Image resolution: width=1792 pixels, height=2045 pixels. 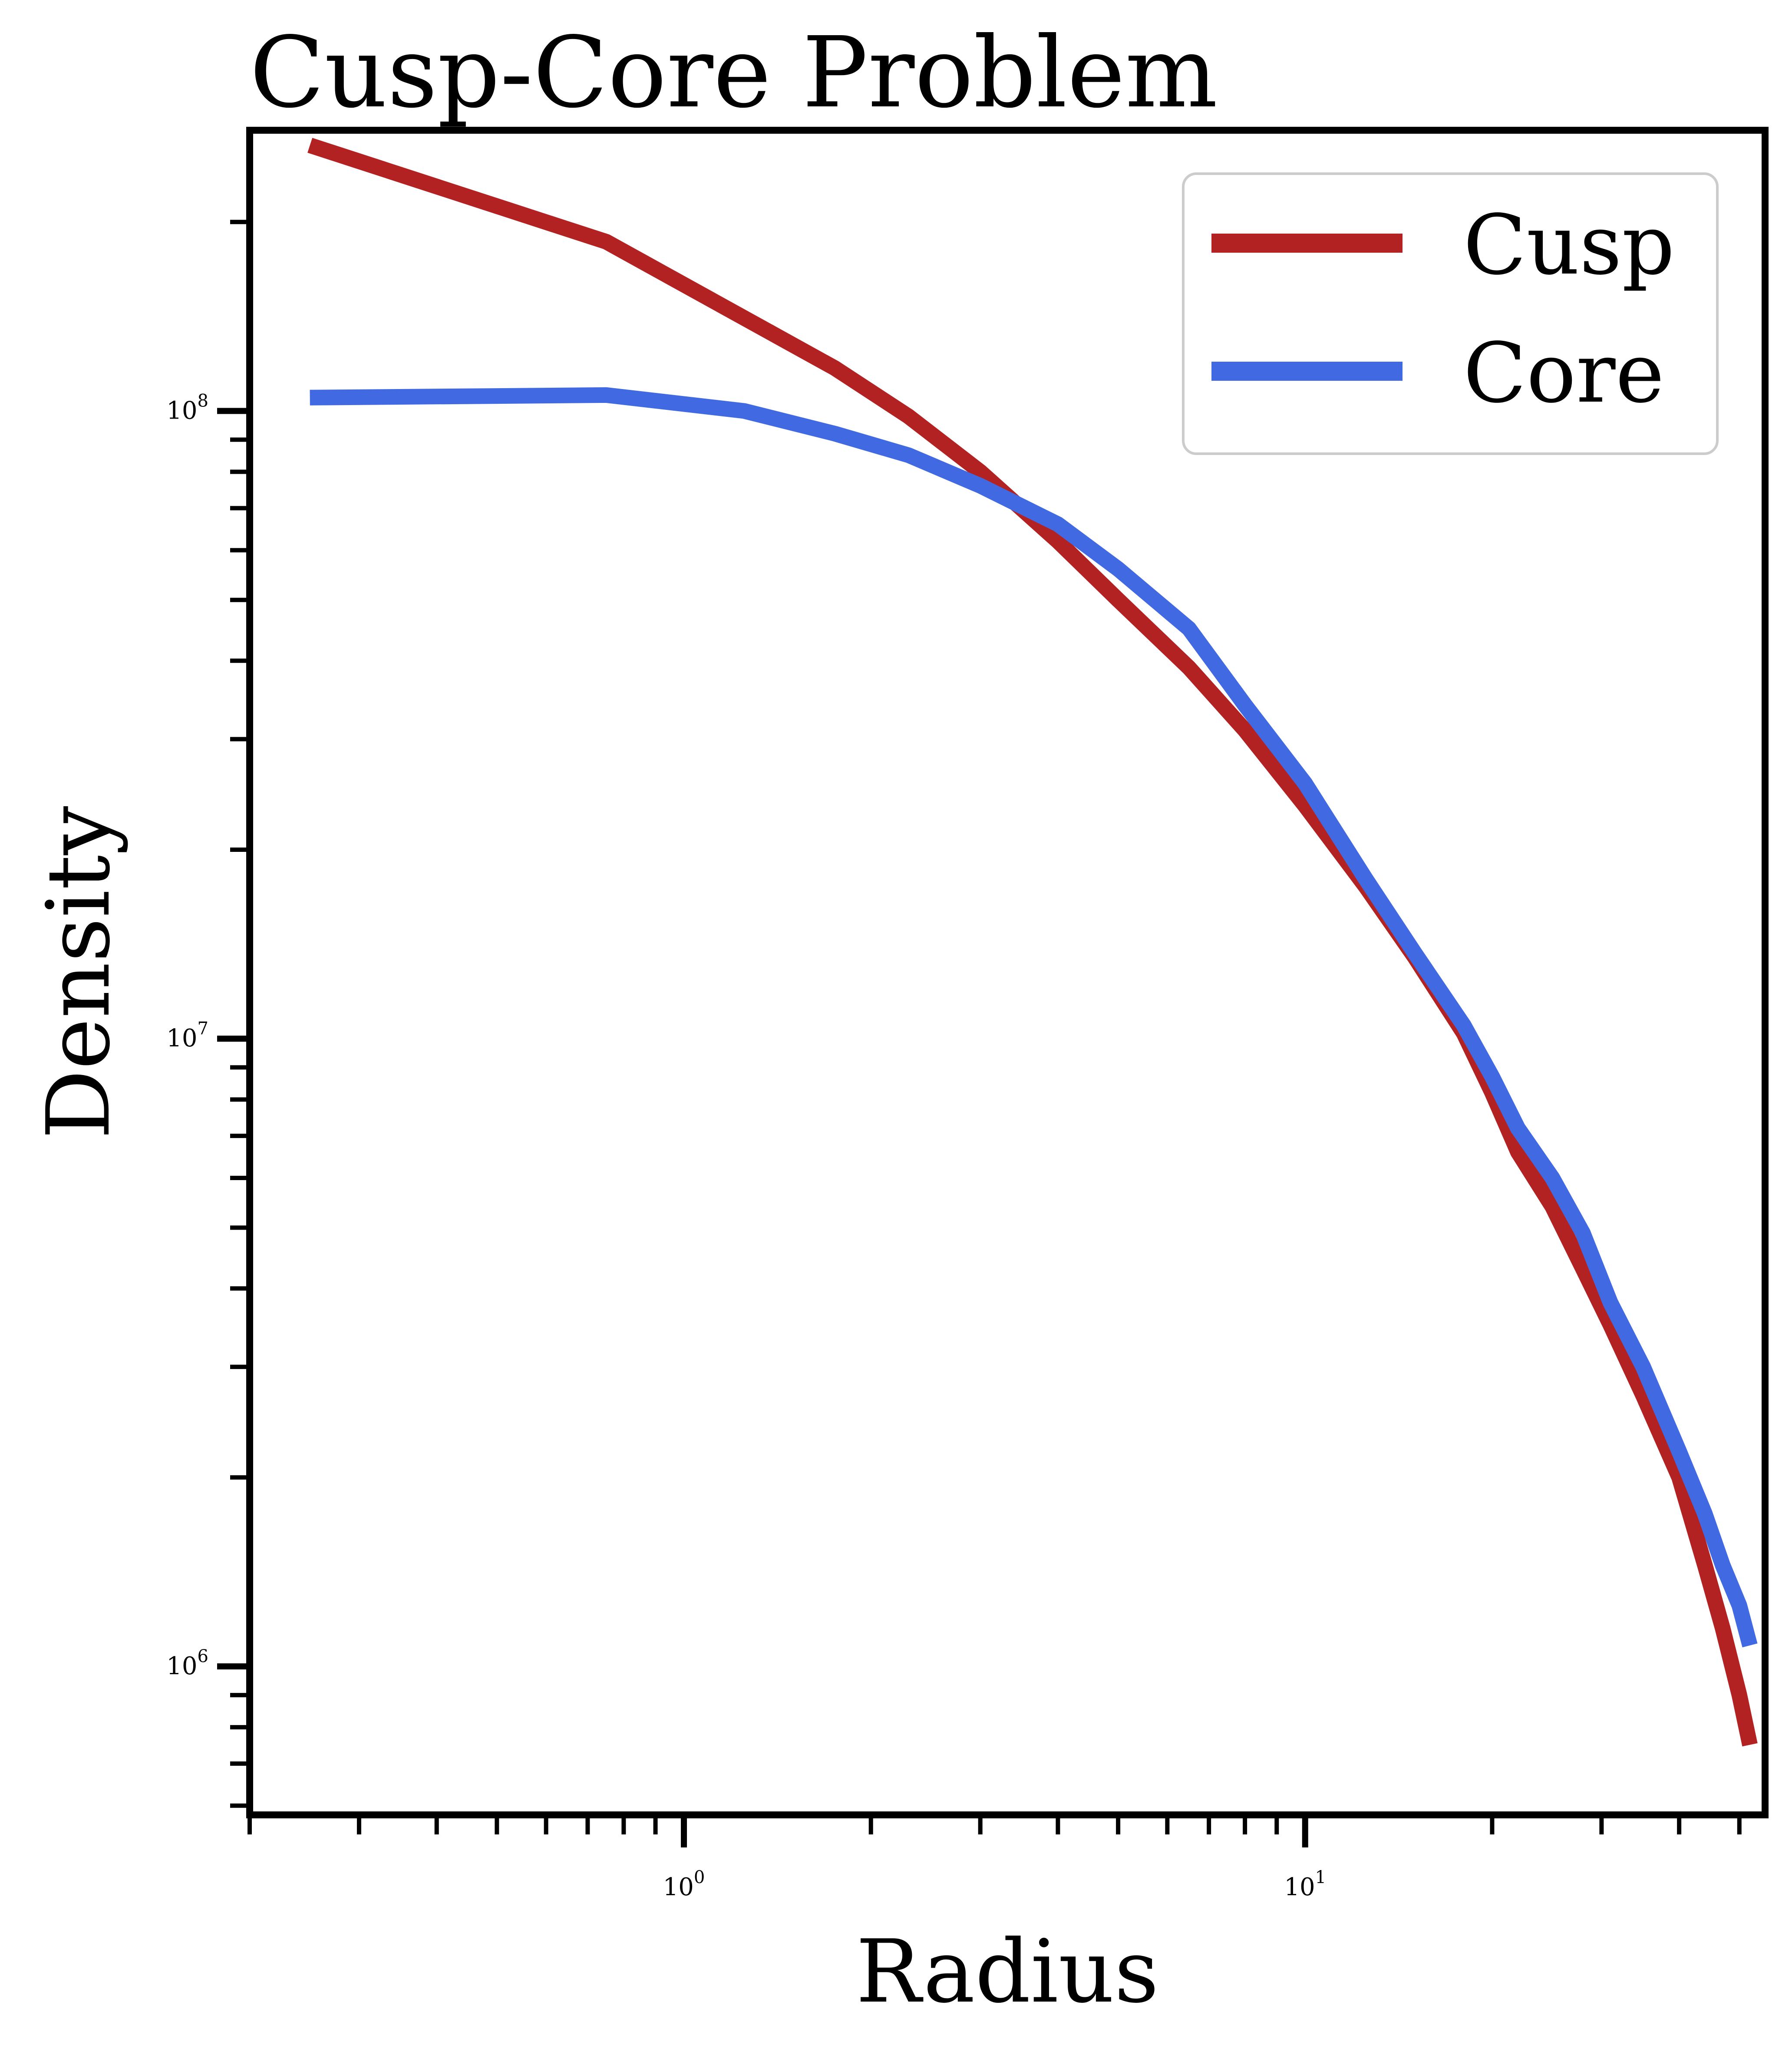 I want to click on y-tick-label: 10⁶, so click(x=187, y=1663).